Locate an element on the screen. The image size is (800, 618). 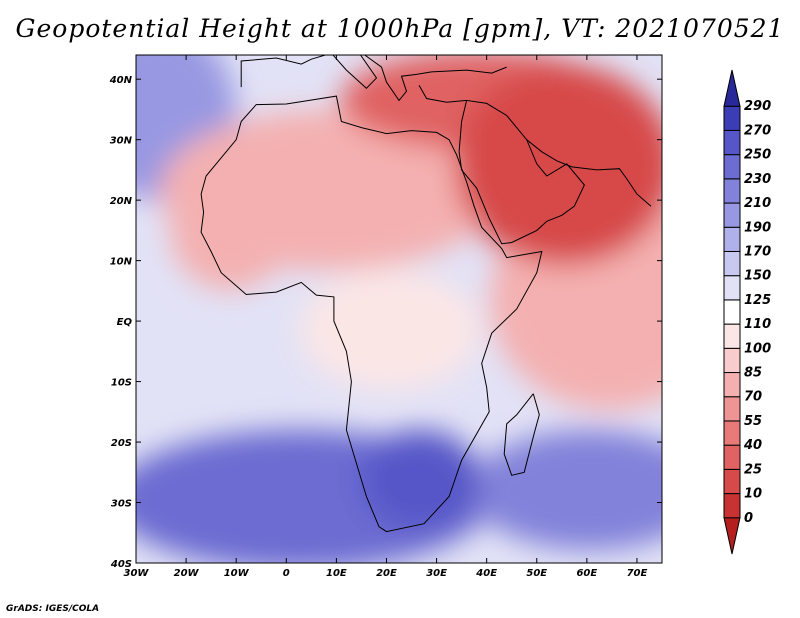
madagascar-coast is located at coordinates (521, 434).